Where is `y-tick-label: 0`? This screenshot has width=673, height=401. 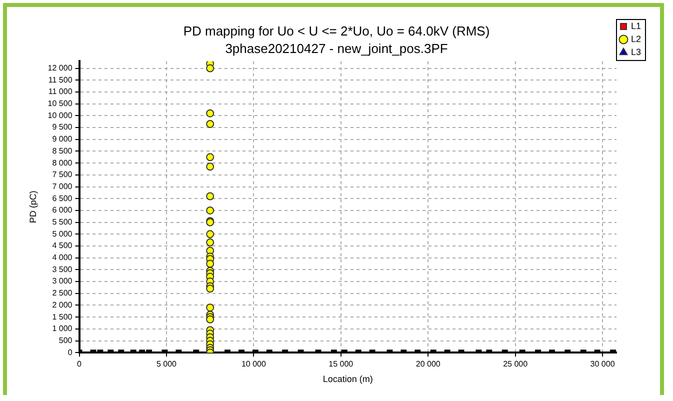
y-tick-label: 0 is located at coordinates (70, 352).